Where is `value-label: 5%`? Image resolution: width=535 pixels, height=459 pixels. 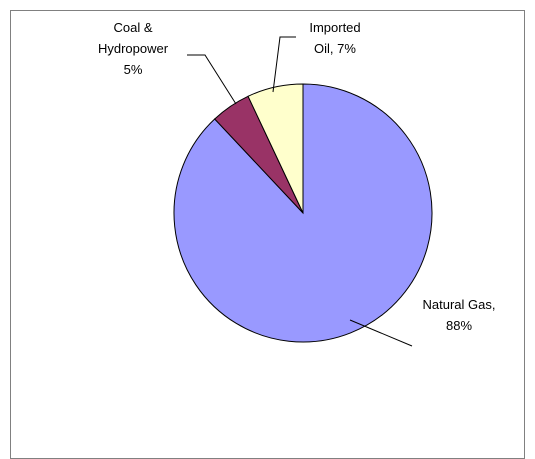
value-label: 5% is located at coordinates (133, 69).